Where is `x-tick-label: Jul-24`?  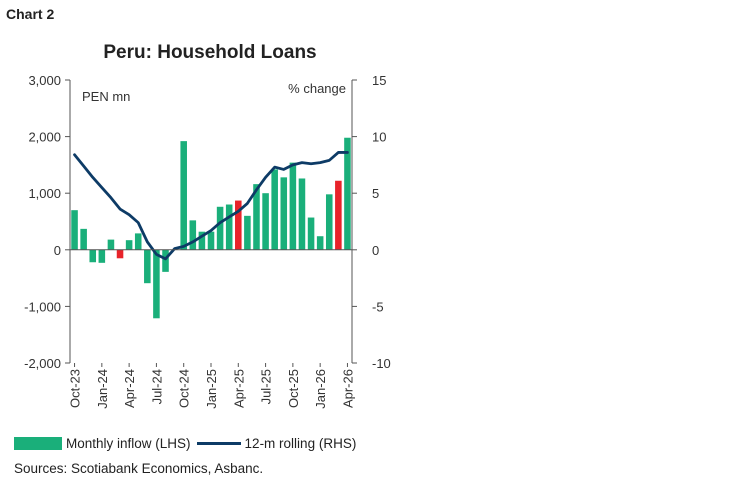
x-tick-label: Jul-24 is located at coordinates (156, 386).